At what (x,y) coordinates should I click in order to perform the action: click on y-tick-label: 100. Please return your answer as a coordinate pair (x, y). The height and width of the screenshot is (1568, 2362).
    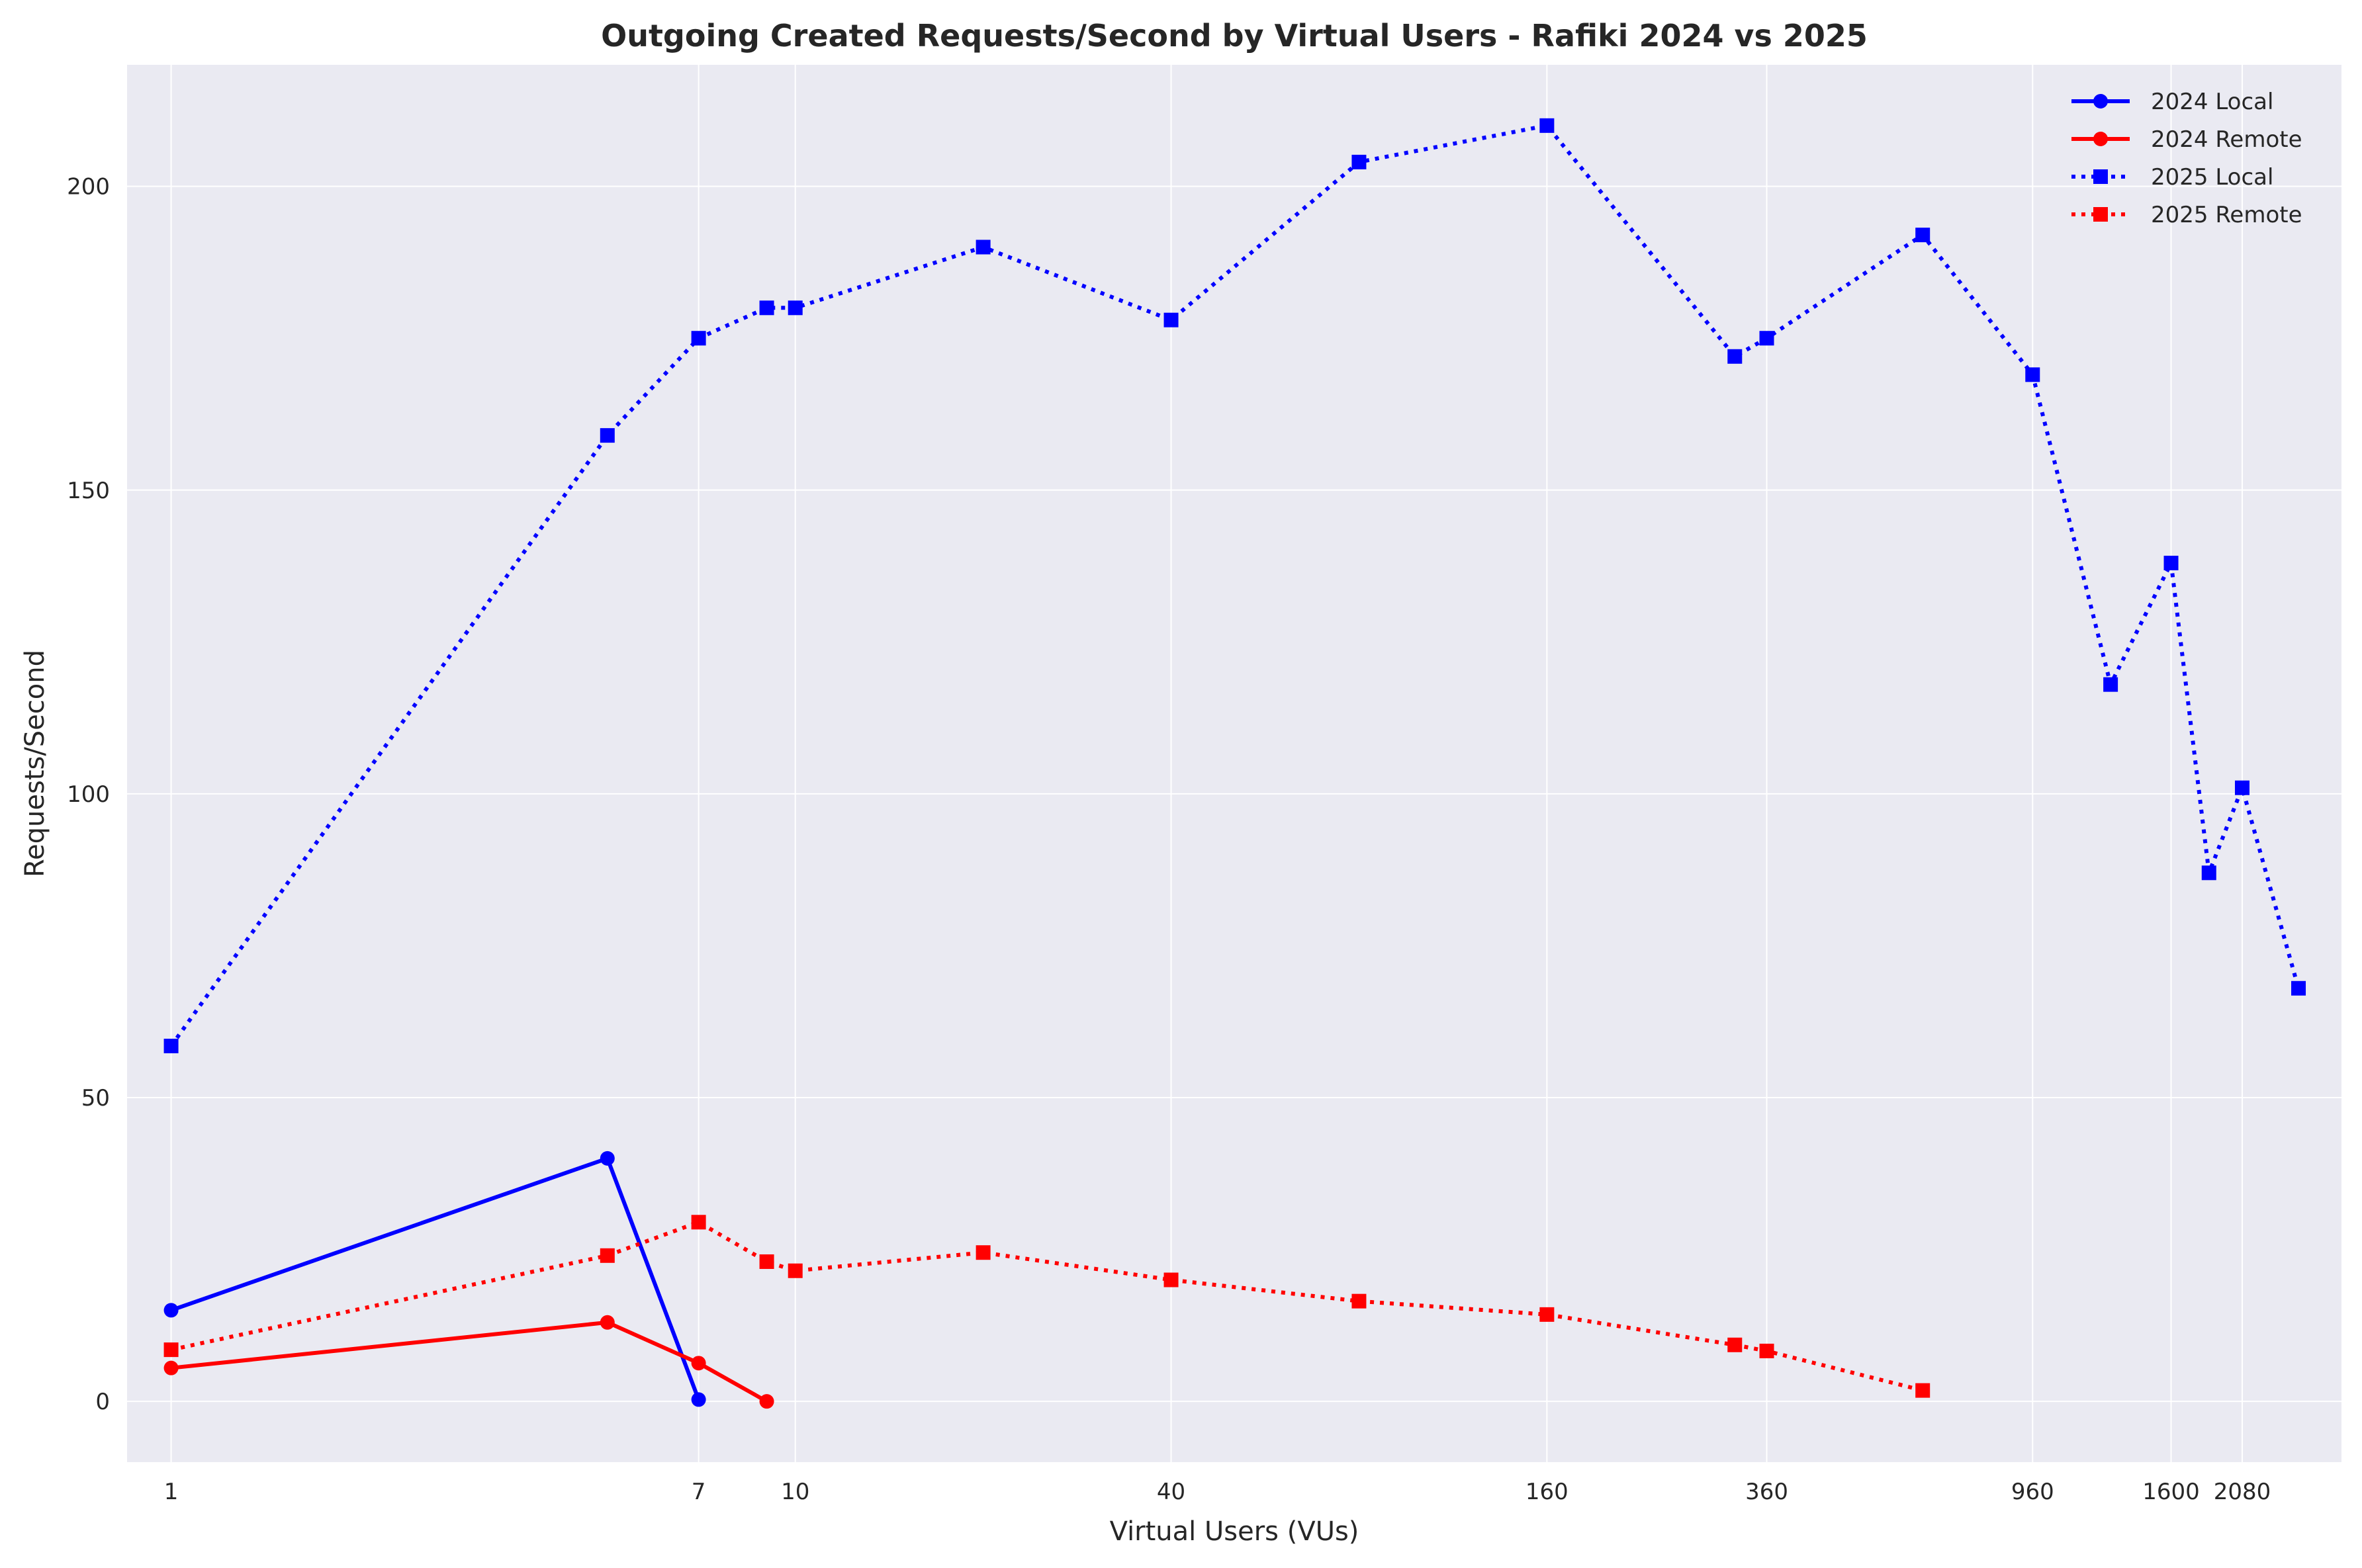
    Looking at the image, I should click on (88, 795).